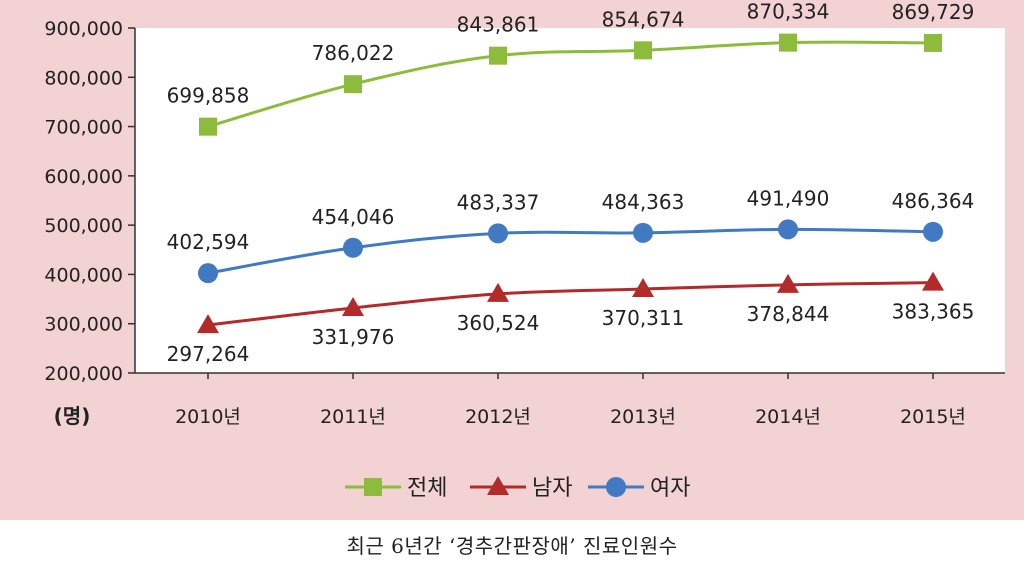 This screenshot has width=1024, height=569. Describe the element at coordinates (72, 416) in the screenshot. I see `y-unit-label: (명)` at that location.